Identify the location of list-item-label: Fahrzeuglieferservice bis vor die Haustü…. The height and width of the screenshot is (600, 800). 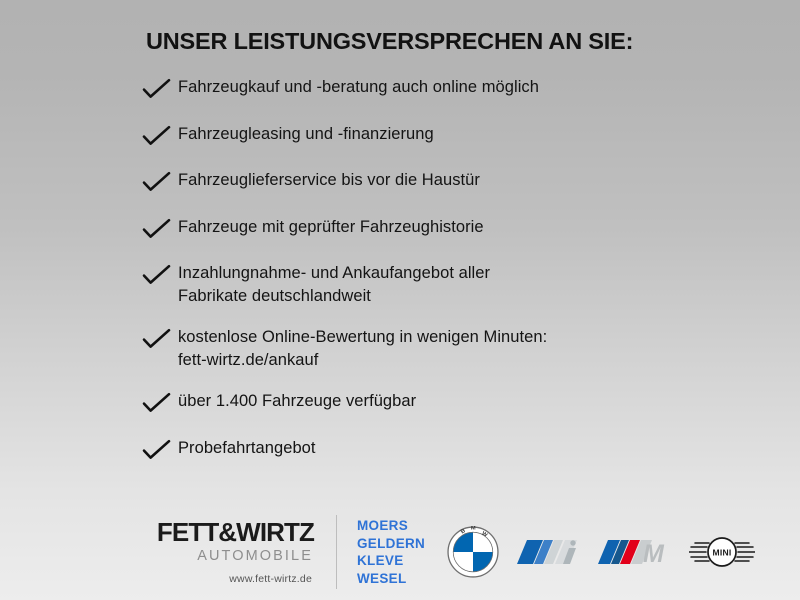
(329, 180).